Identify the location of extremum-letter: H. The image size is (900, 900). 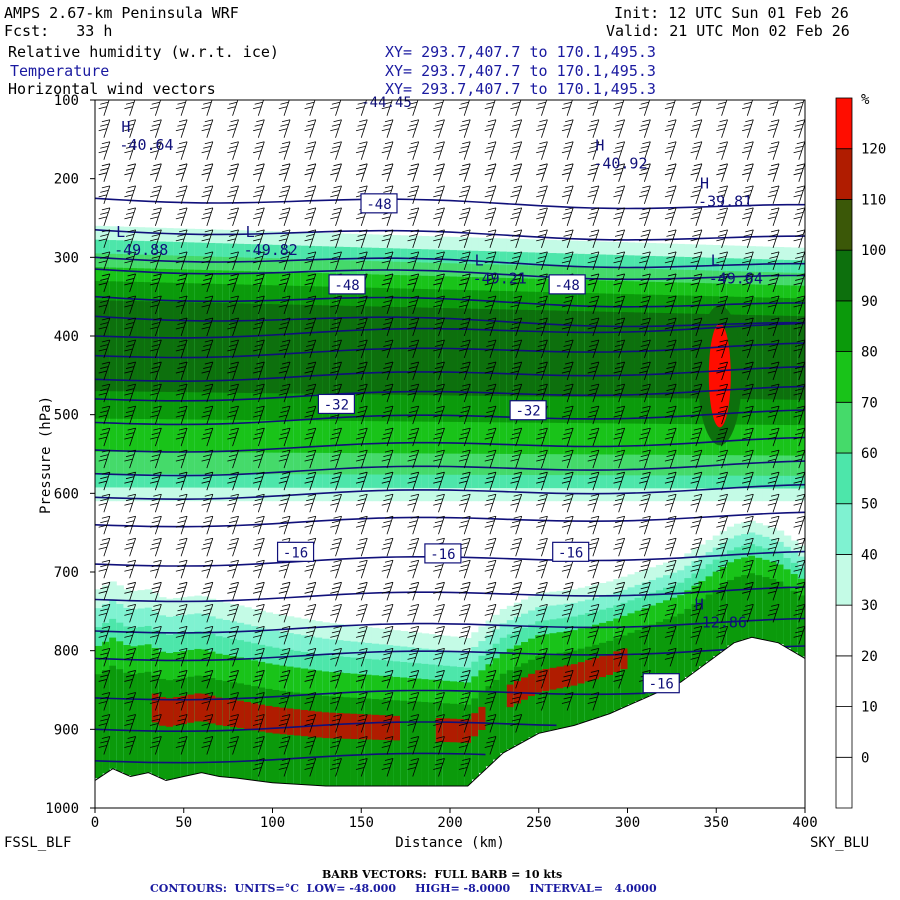
(125, 127).